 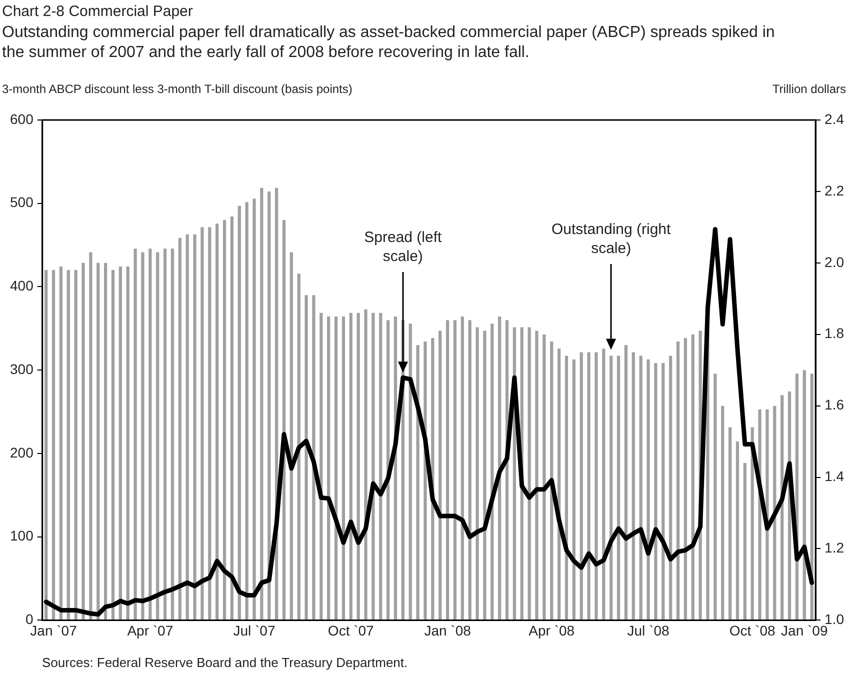 What do you see at coordinates (22, 286) in the screenshot?
I see `y-tick-label: 400` at bounding box center [22, 286].